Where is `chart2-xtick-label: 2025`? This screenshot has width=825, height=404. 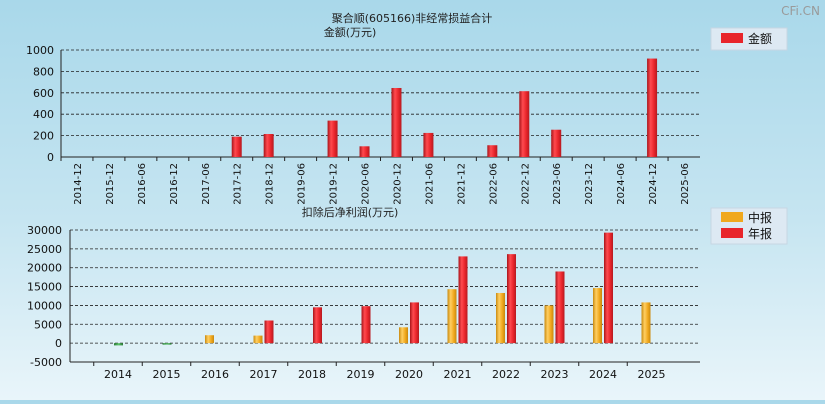
chart2-xtick-label: 2025 is located at coordinates (652, 374).